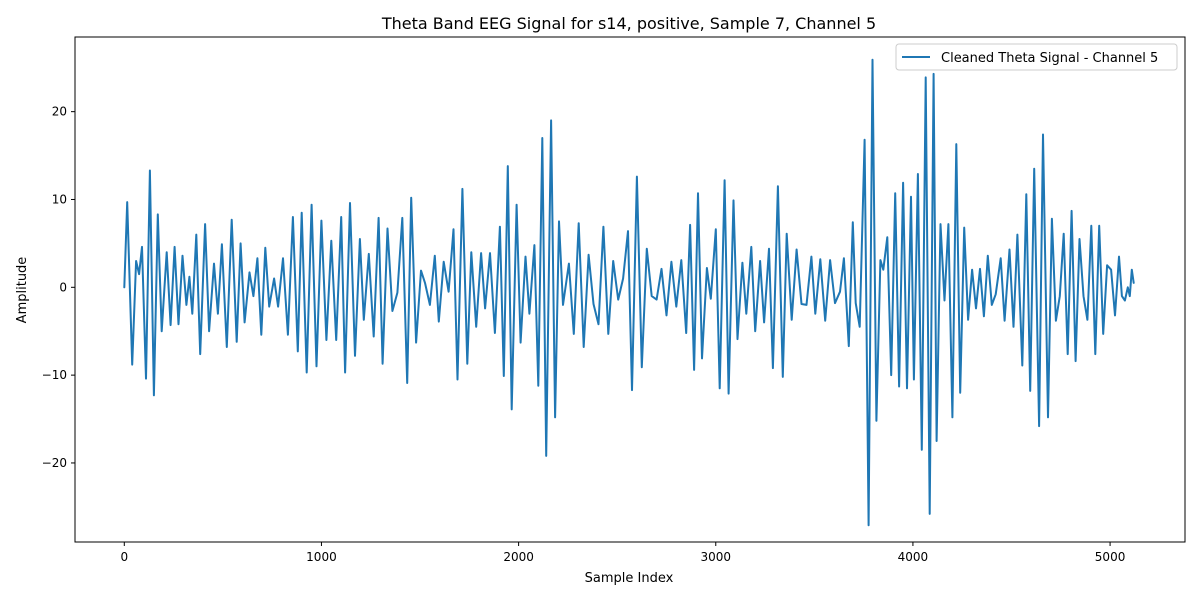 This screenshot has height=600, width=1200. Describe the element at coordinates (58, 287) in the screenshot. I see `y-axis: −20 −10 0 10 20` at that location.